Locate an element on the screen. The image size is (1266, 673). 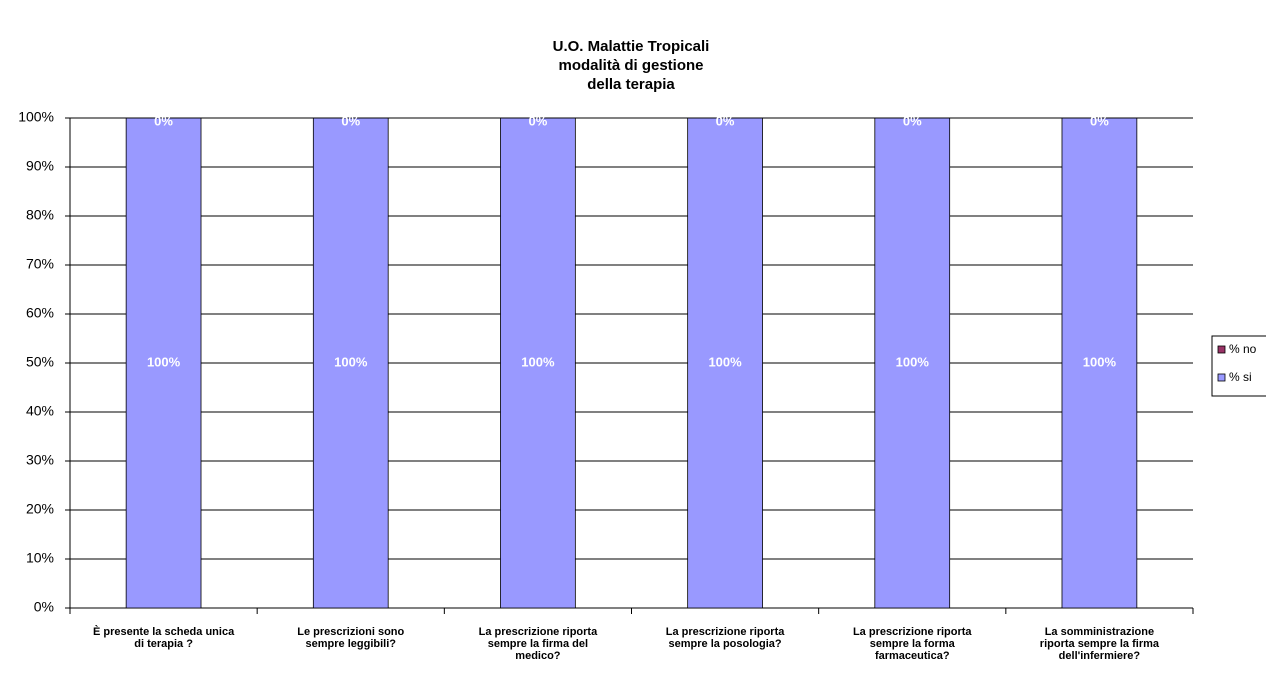
y-tick-label: 60% is located at coordinates (40, 313).